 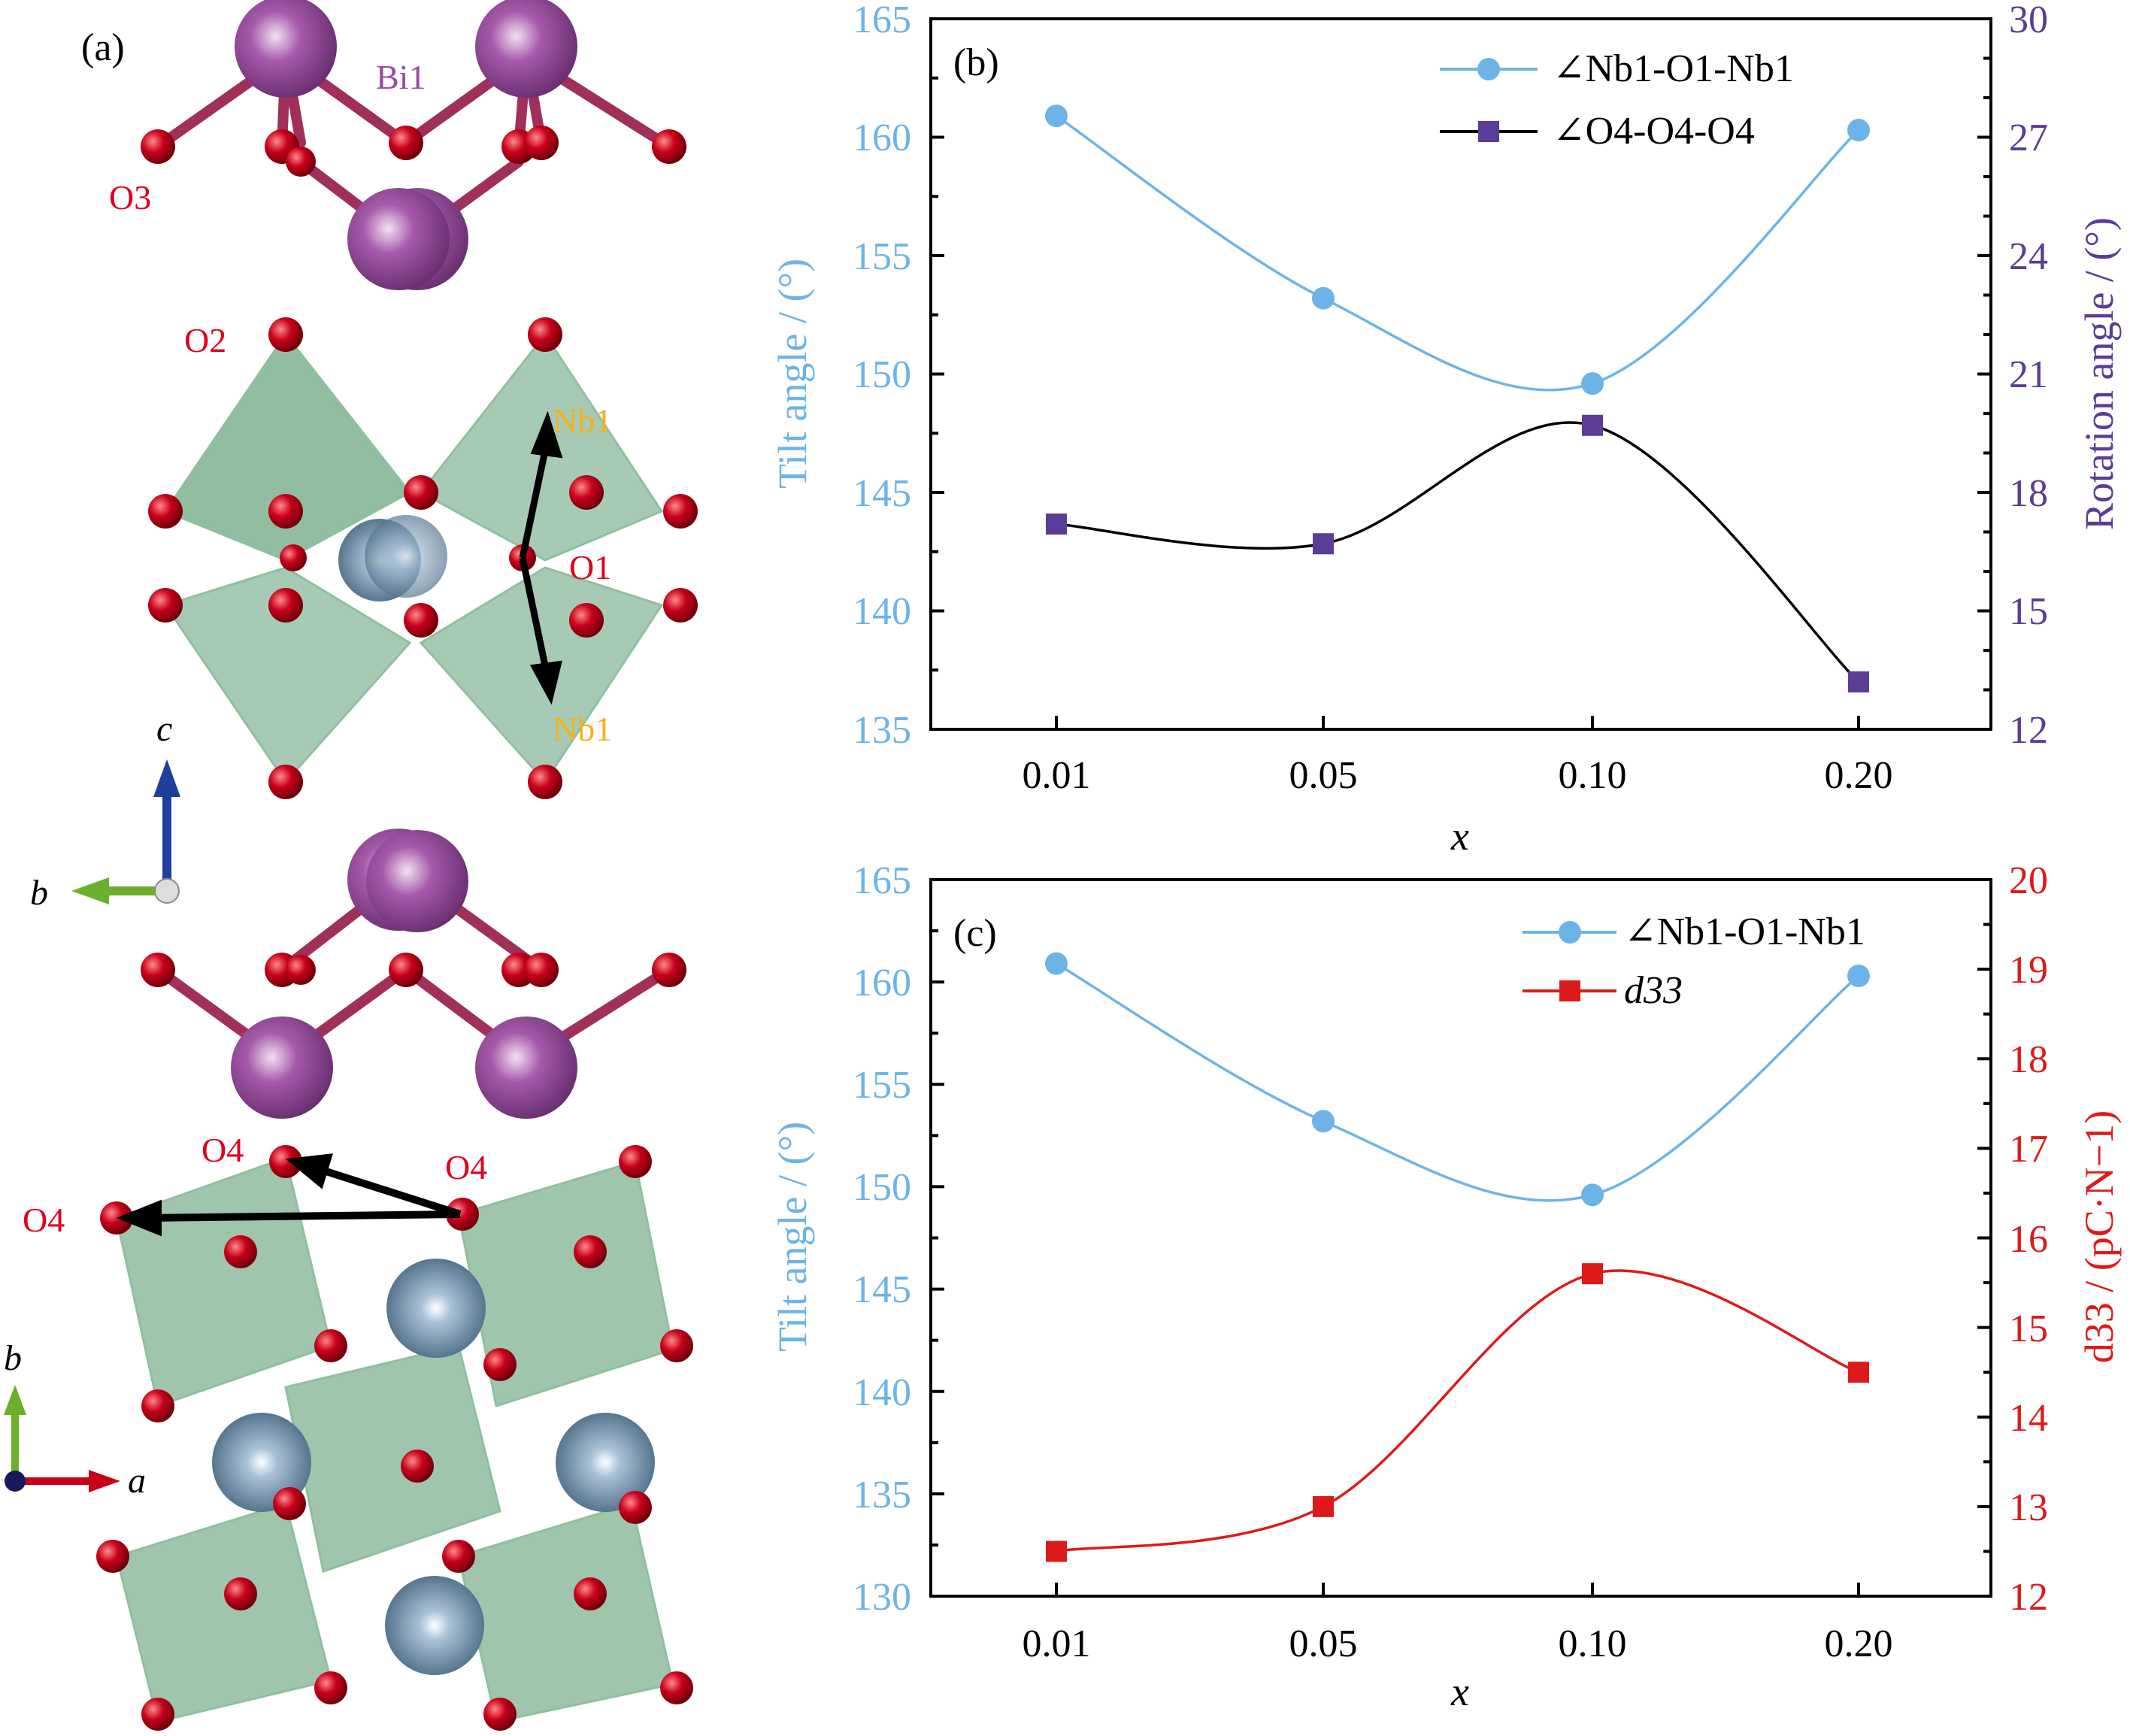 I want to click on right-tick-labels: 12 15 18 21 24 27 30, so click(x=2028, y=376).